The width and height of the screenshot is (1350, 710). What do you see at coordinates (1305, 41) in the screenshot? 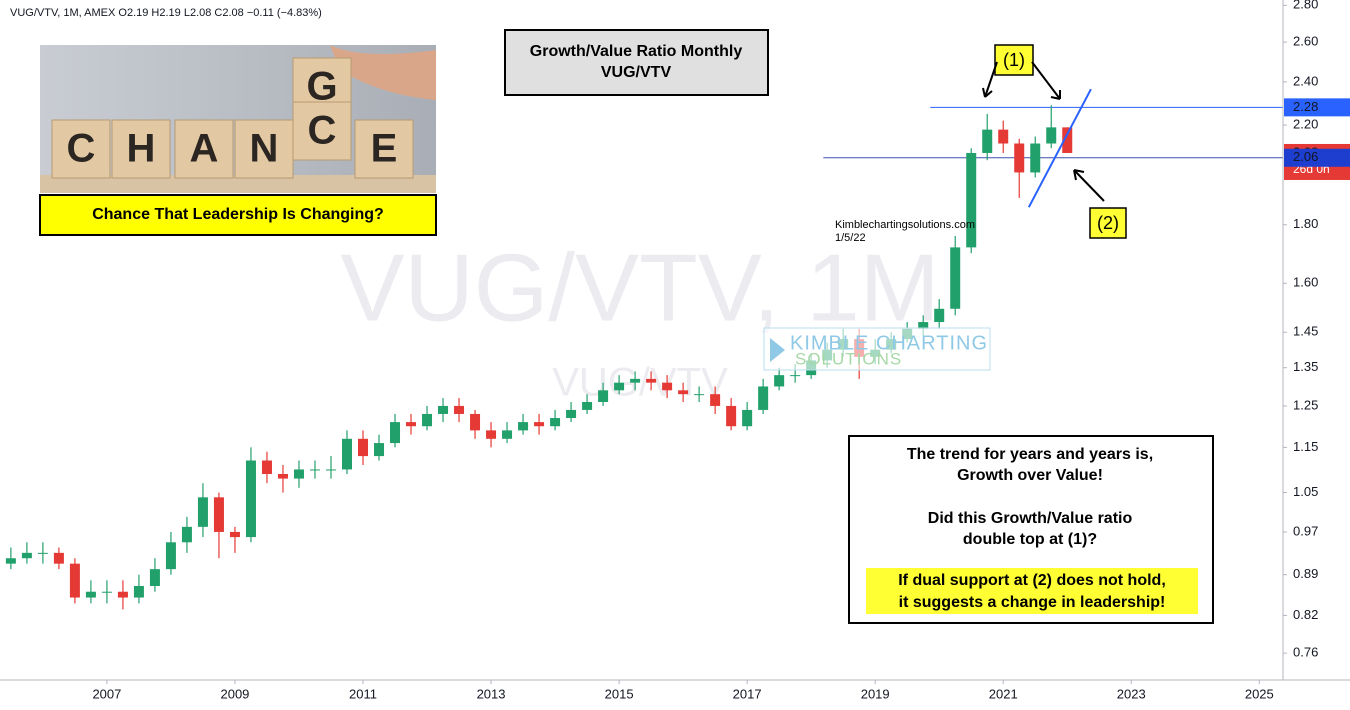
I see `y-tick-label: 2.60` at bounding box center [1305, 41].